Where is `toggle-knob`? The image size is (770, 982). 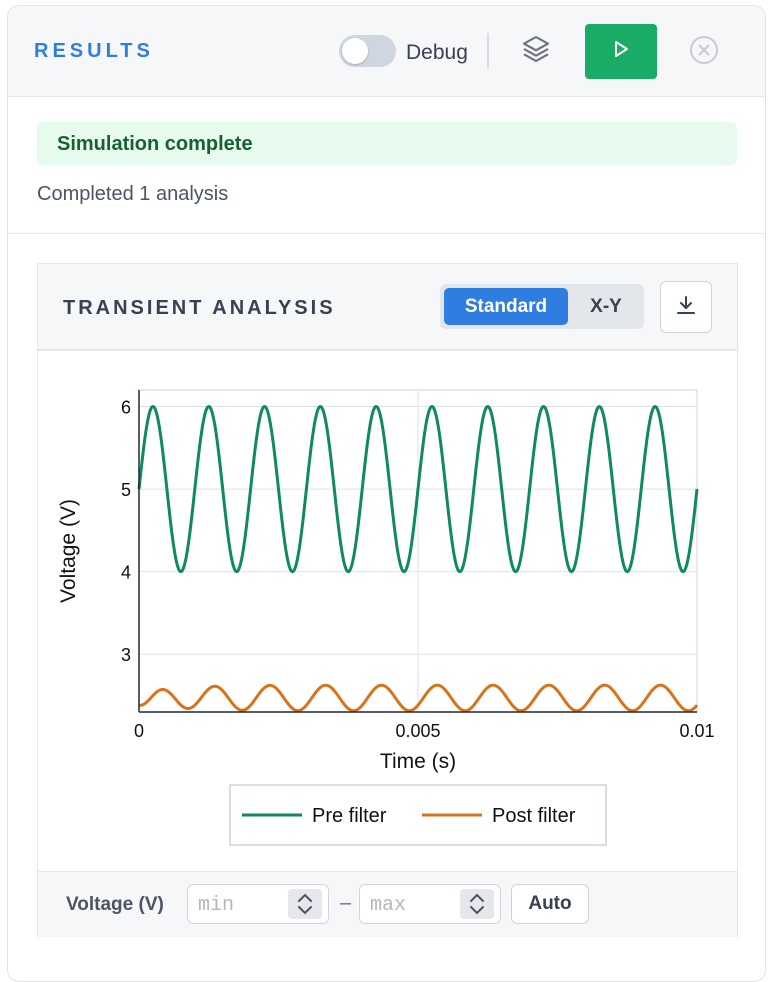 toggle-knob is located at coordinates (355, 51).